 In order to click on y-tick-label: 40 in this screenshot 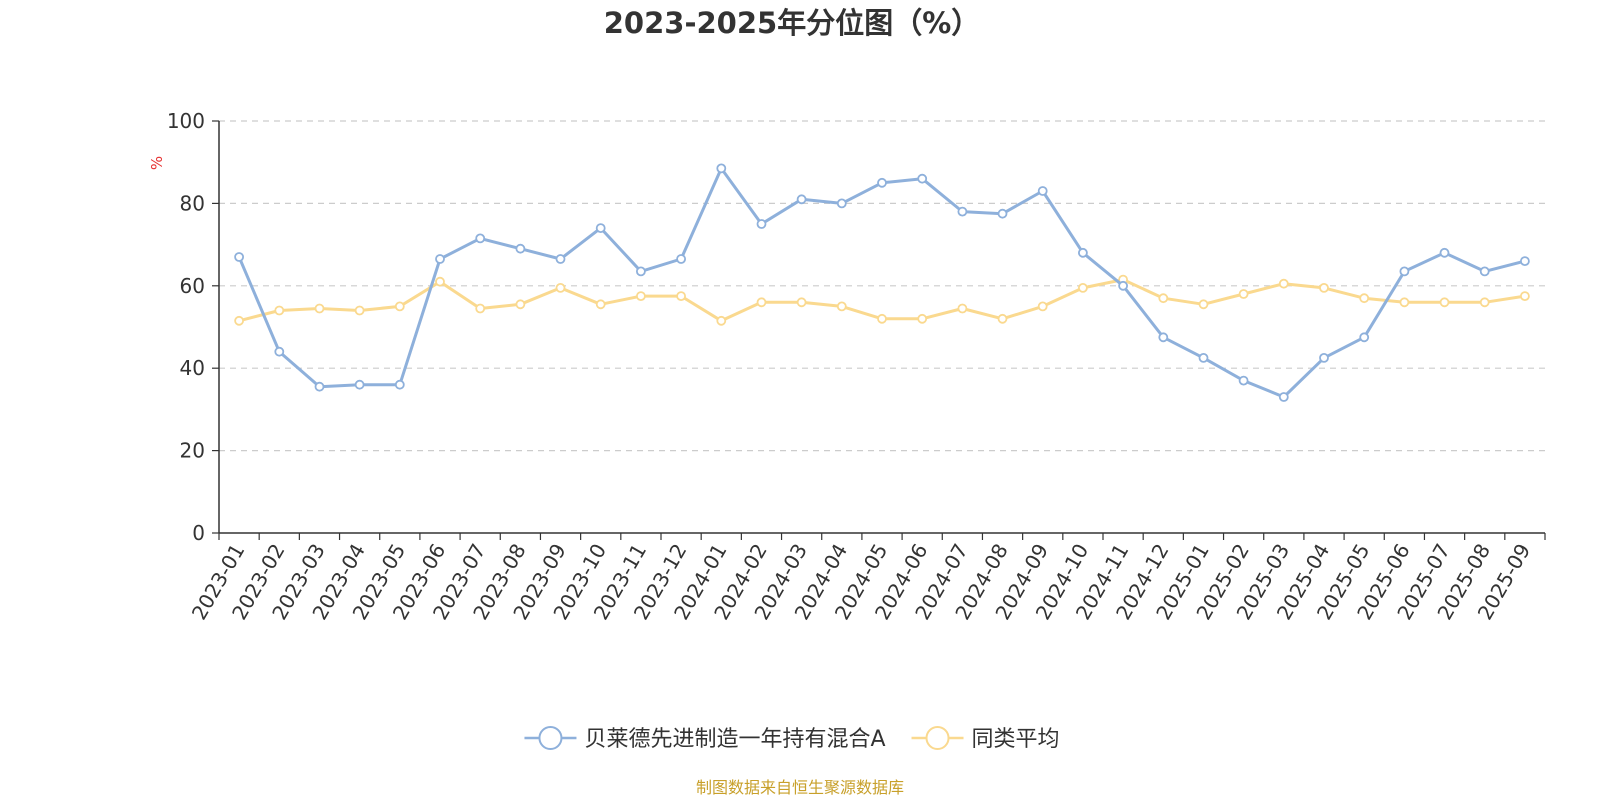, I will do `click(192, 368)`.